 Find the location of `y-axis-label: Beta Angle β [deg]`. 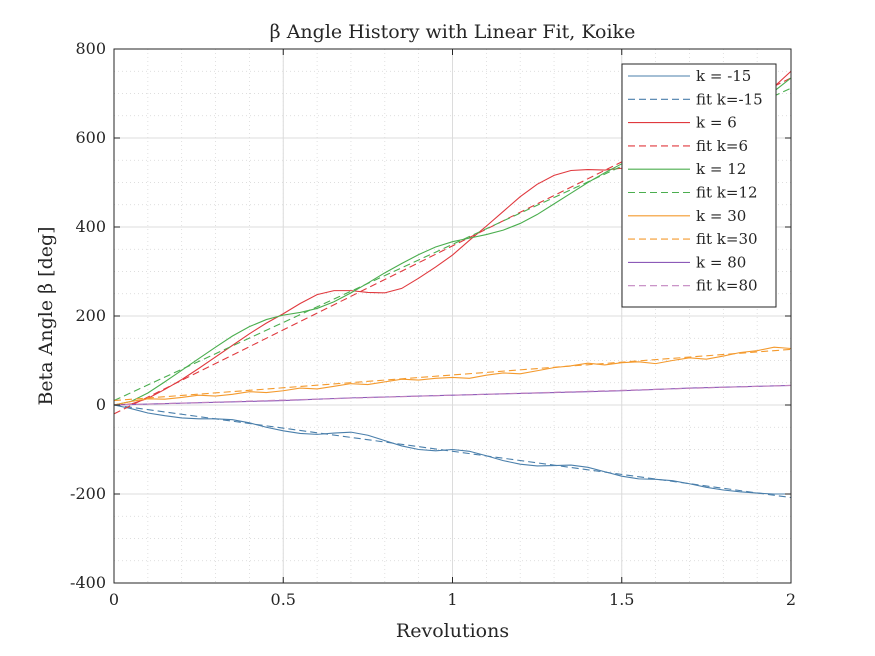

y-axis-label: Beta Angle β [deg] is located at coordinates (46, 315).